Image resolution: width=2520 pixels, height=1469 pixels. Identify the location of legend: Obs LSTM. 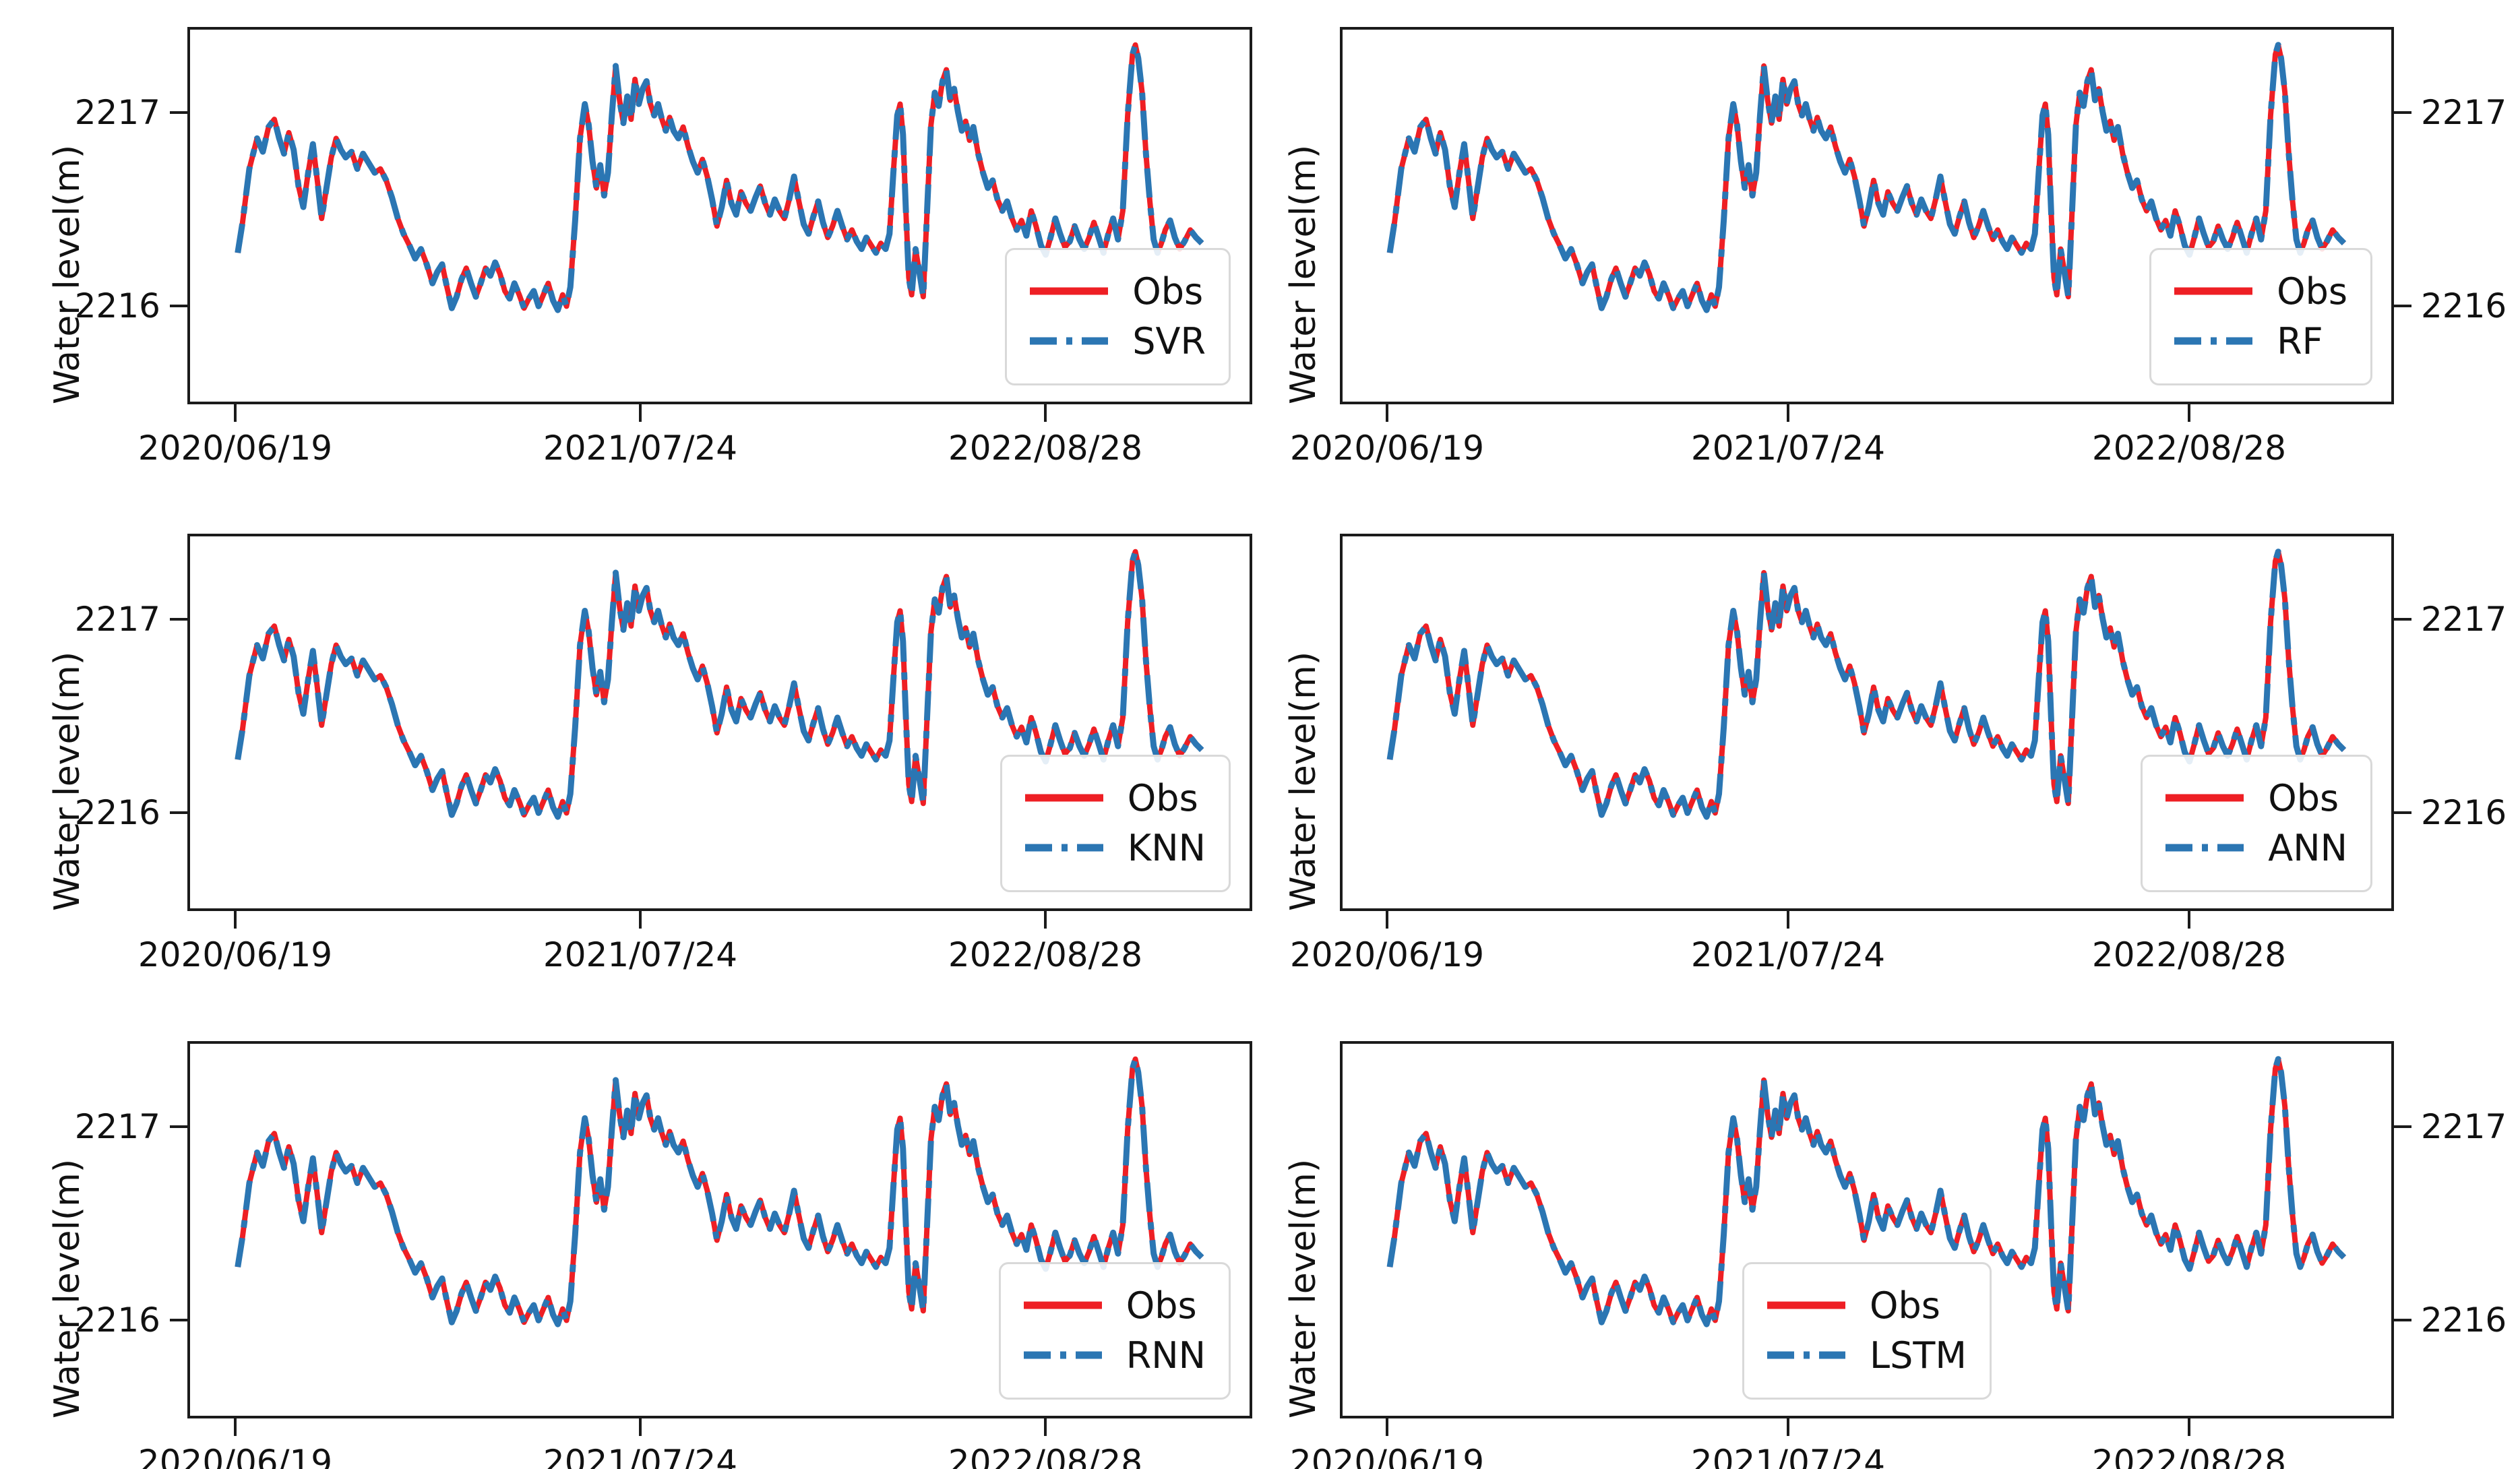
(1867, 1331).